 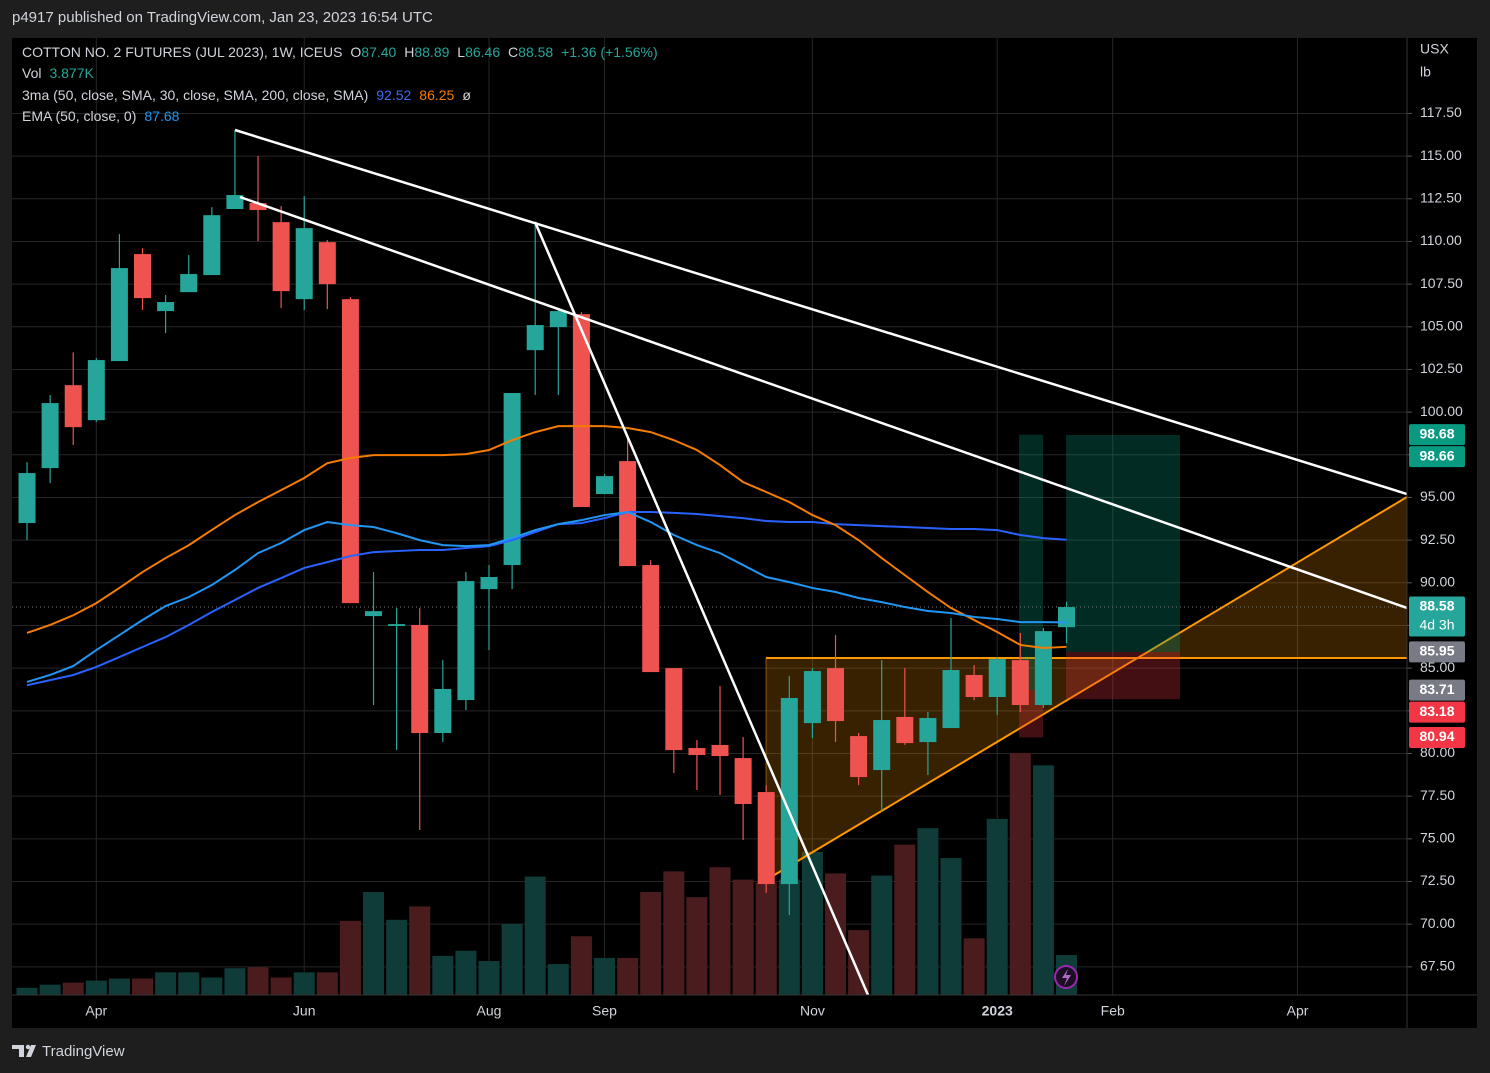 What do you see at coordinates (1437, 880) in the screenshot?
I see `y-tick-label: 72.50` at bounding box center [1437, 880].